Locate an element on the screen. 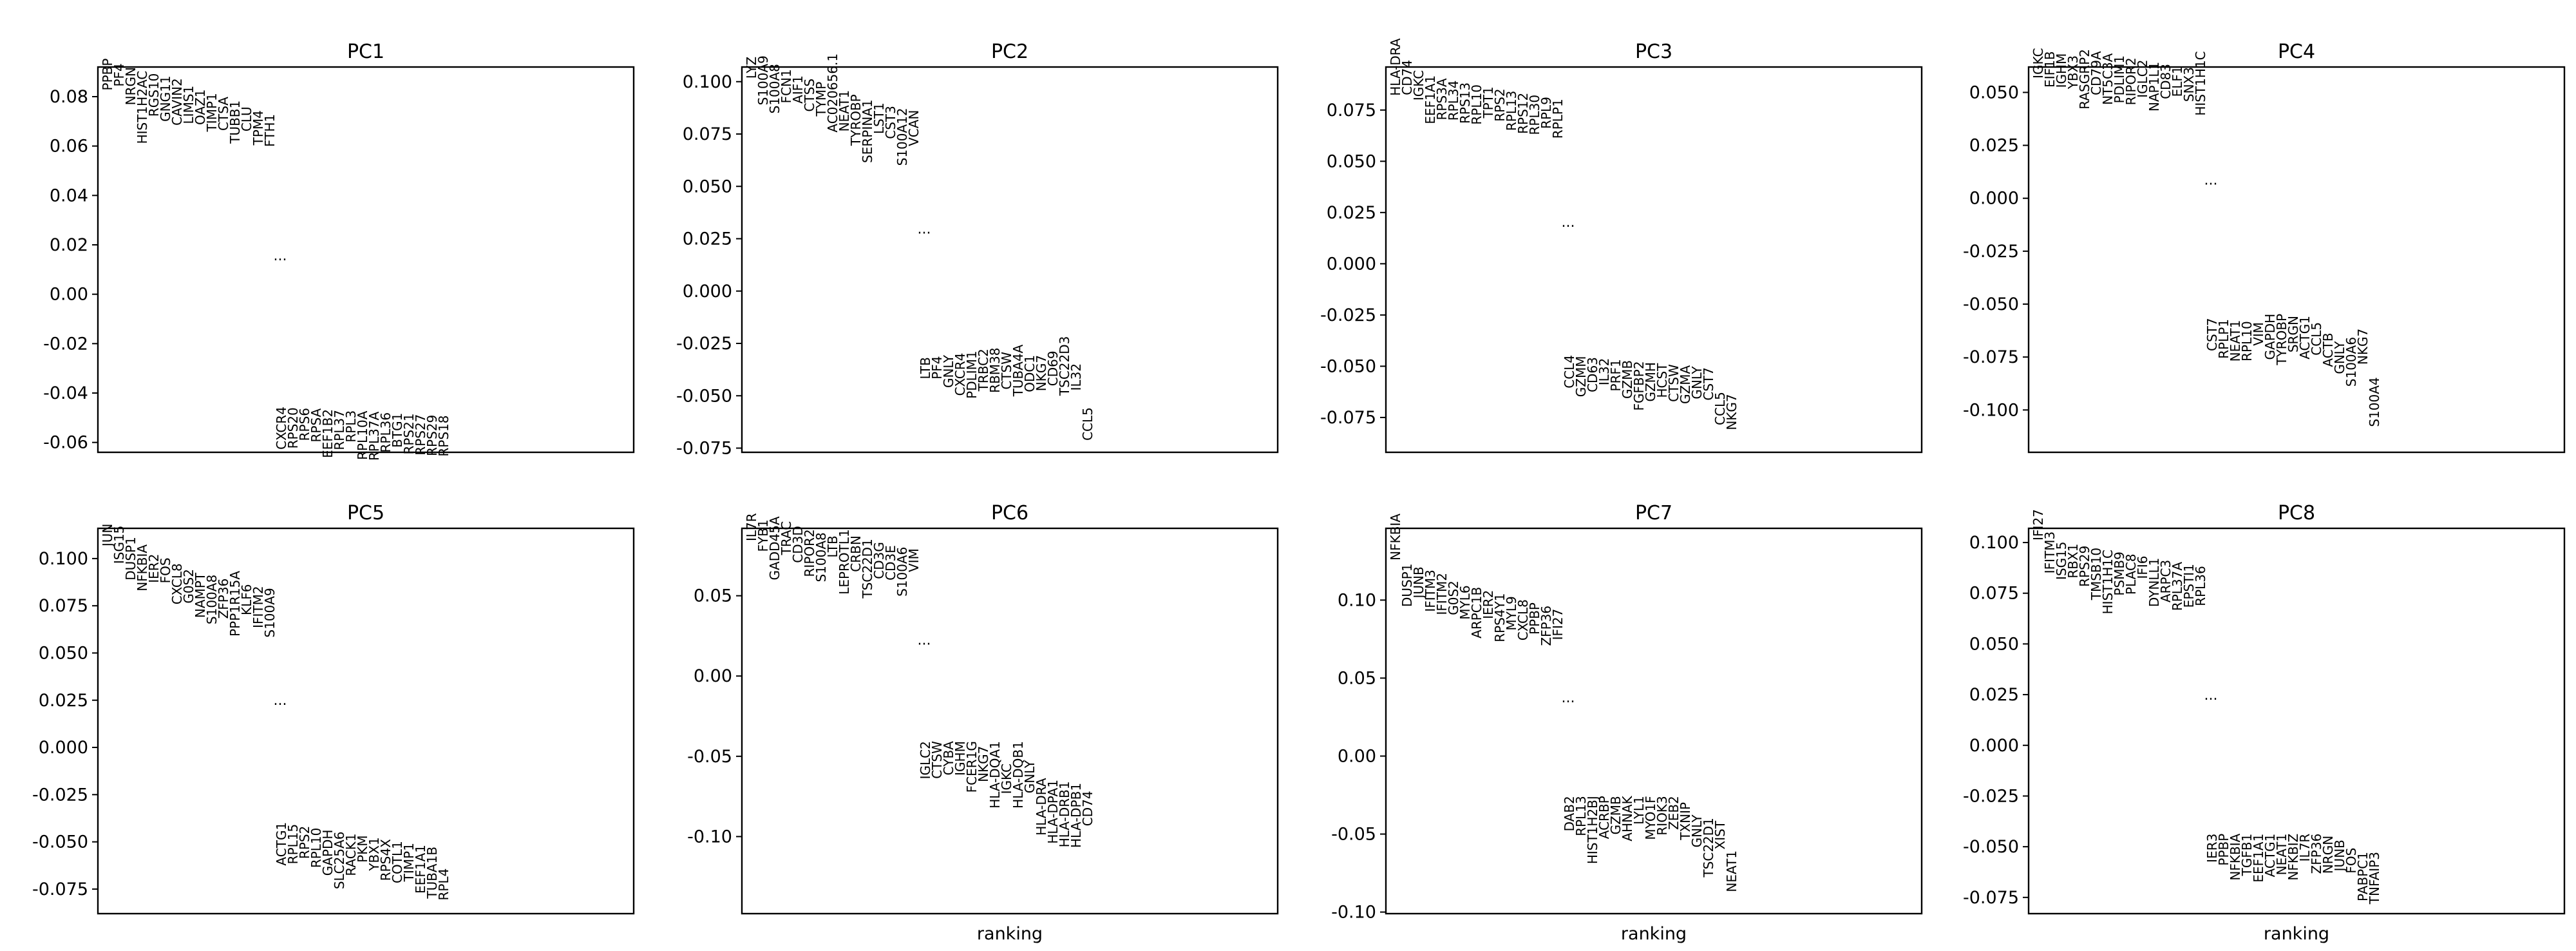 The width and height of the screenshot is (2576, 951). gene-label: NKG7 is located at coordinates (2363, 347).